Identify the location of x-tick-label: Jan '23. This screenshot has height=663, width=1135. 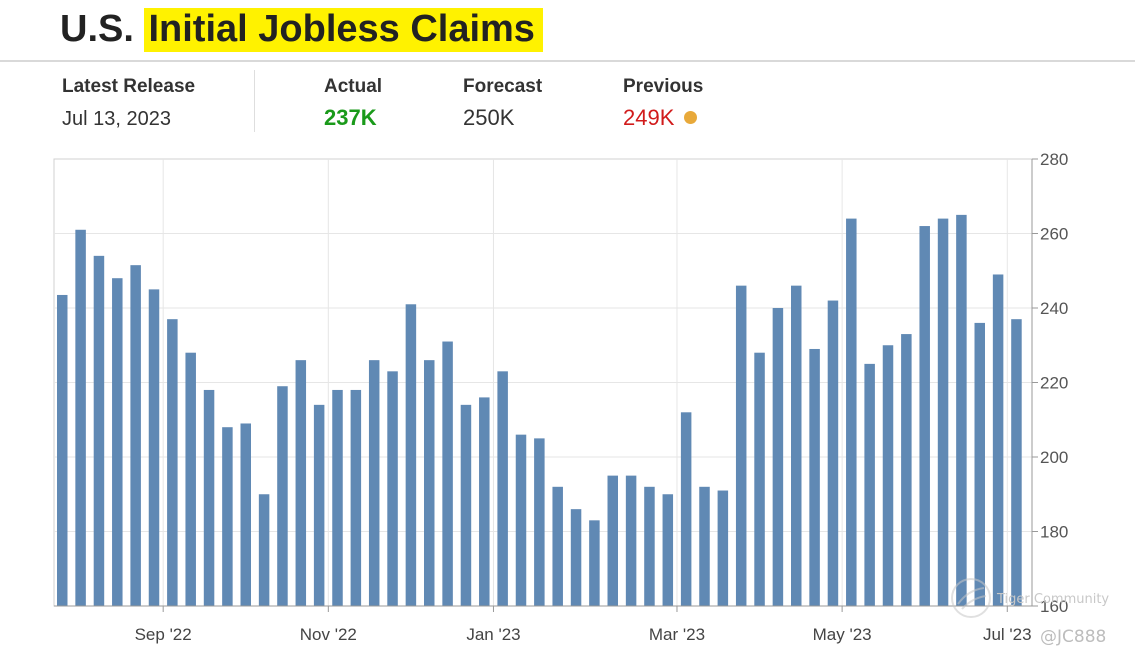
(493, 634).